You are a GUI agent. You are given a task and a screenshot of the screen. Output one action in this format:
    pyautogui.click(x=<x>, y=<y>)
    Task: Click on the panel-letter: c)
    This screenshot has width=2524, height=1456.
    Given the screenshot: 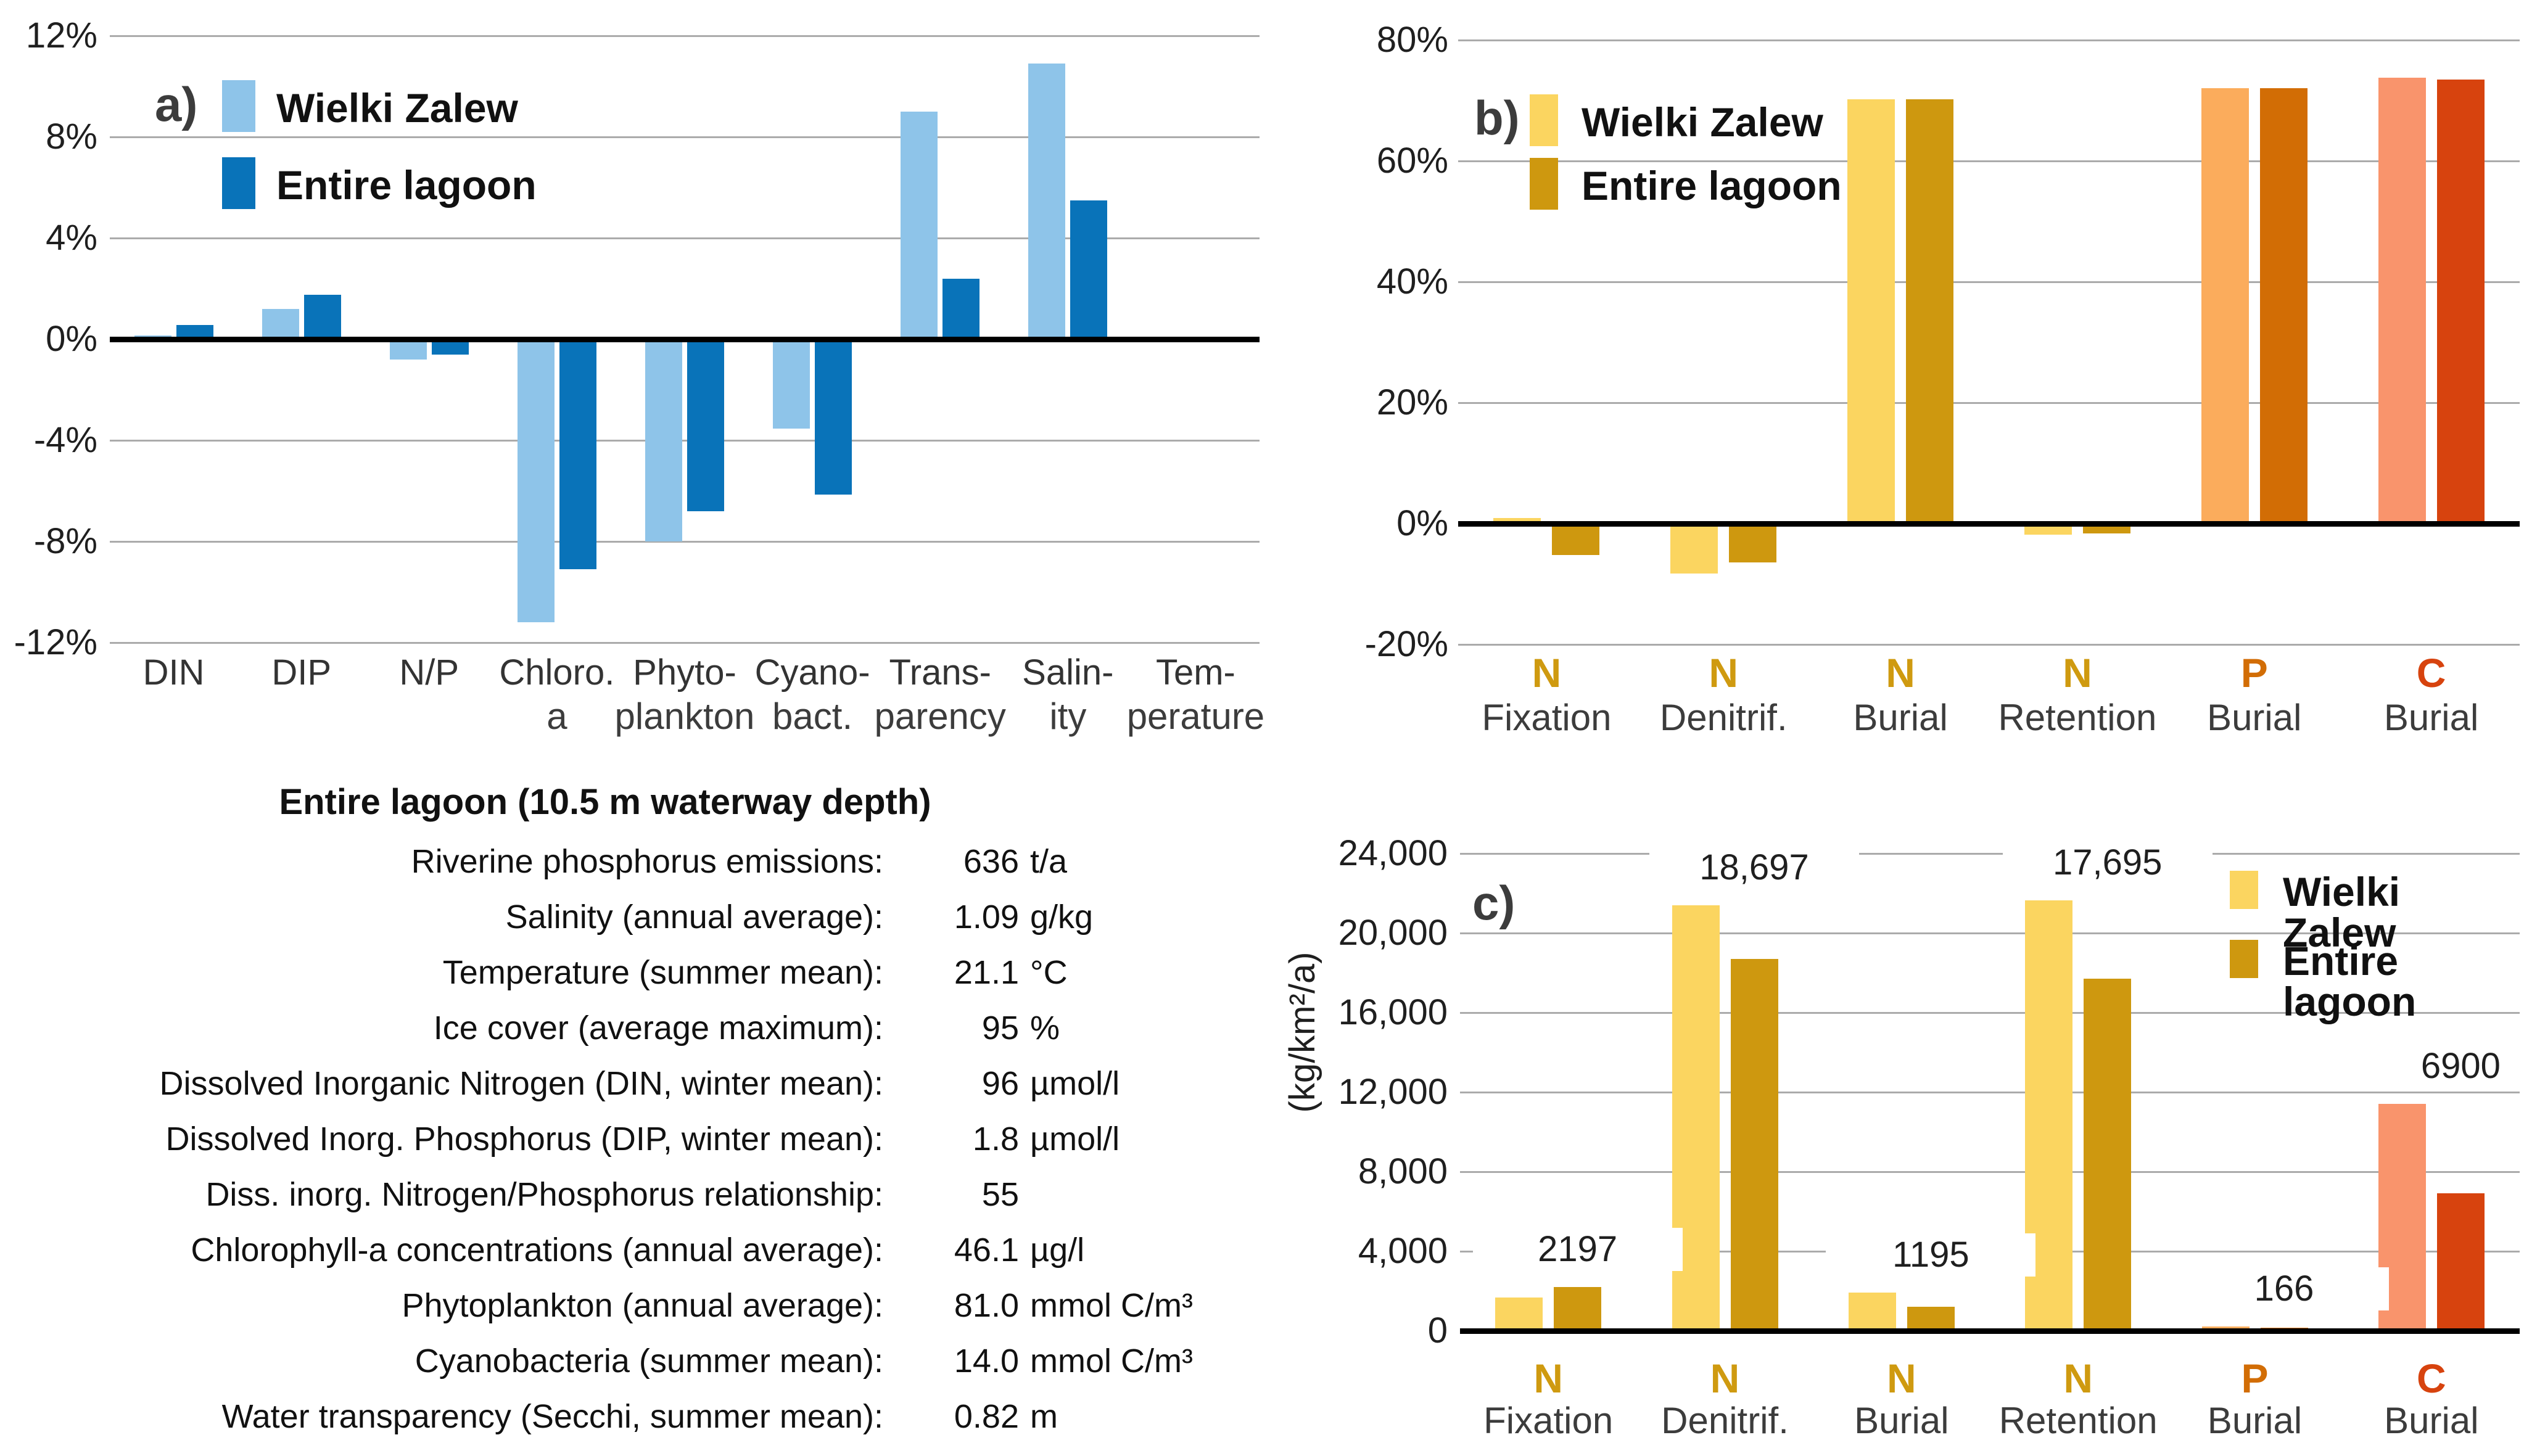 What is the action you would take?
    pyautogui.click(x=1494, y=903)
    